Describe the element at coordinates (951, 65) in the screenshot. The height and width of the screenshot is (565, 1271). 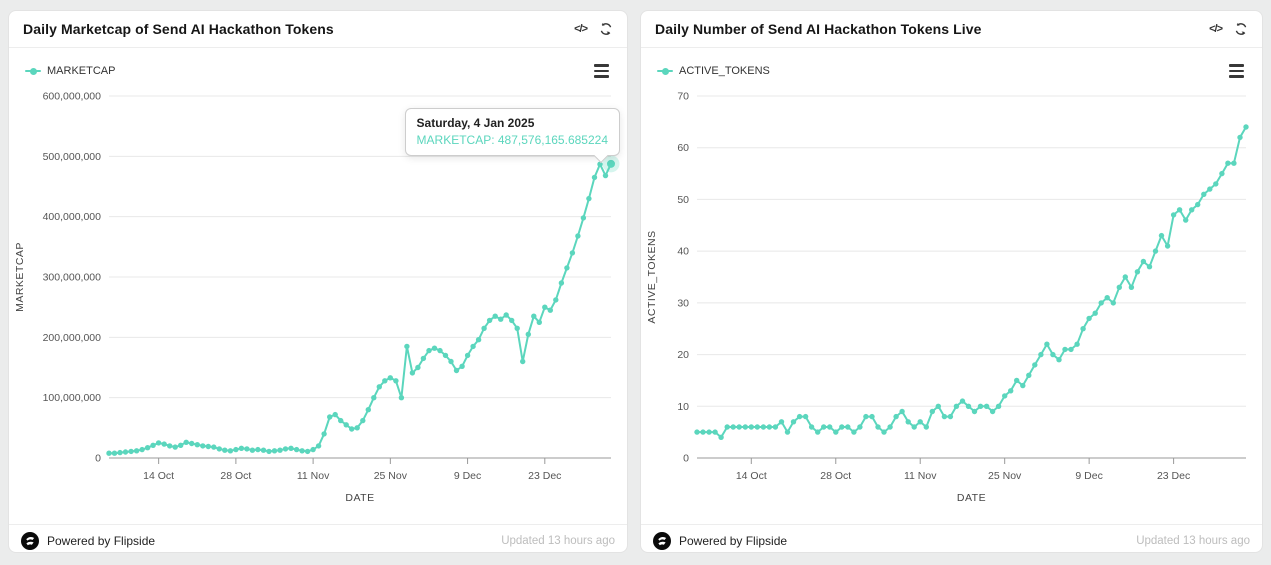
I see `legend-row: ACTIVE_TOKENS` at that location.